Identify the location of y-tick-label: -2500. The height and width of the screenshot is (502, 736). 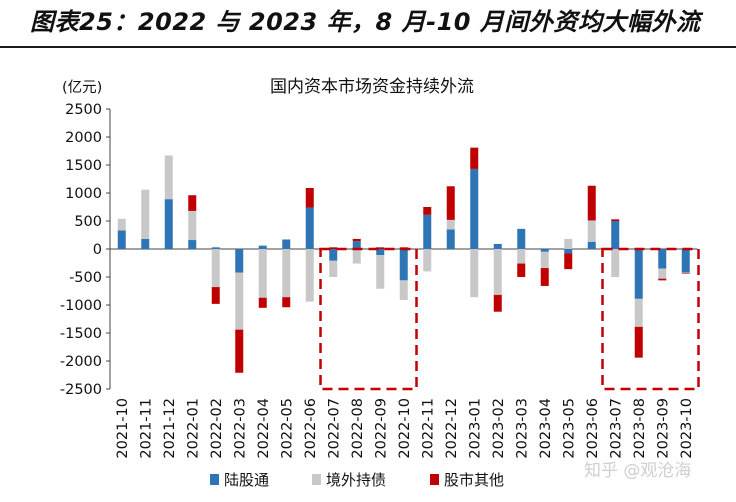
(81, 390).